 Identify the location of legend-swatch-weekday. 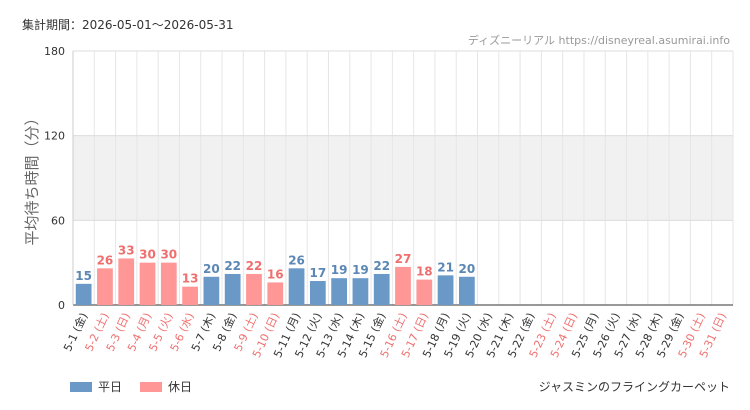
(81, 386).